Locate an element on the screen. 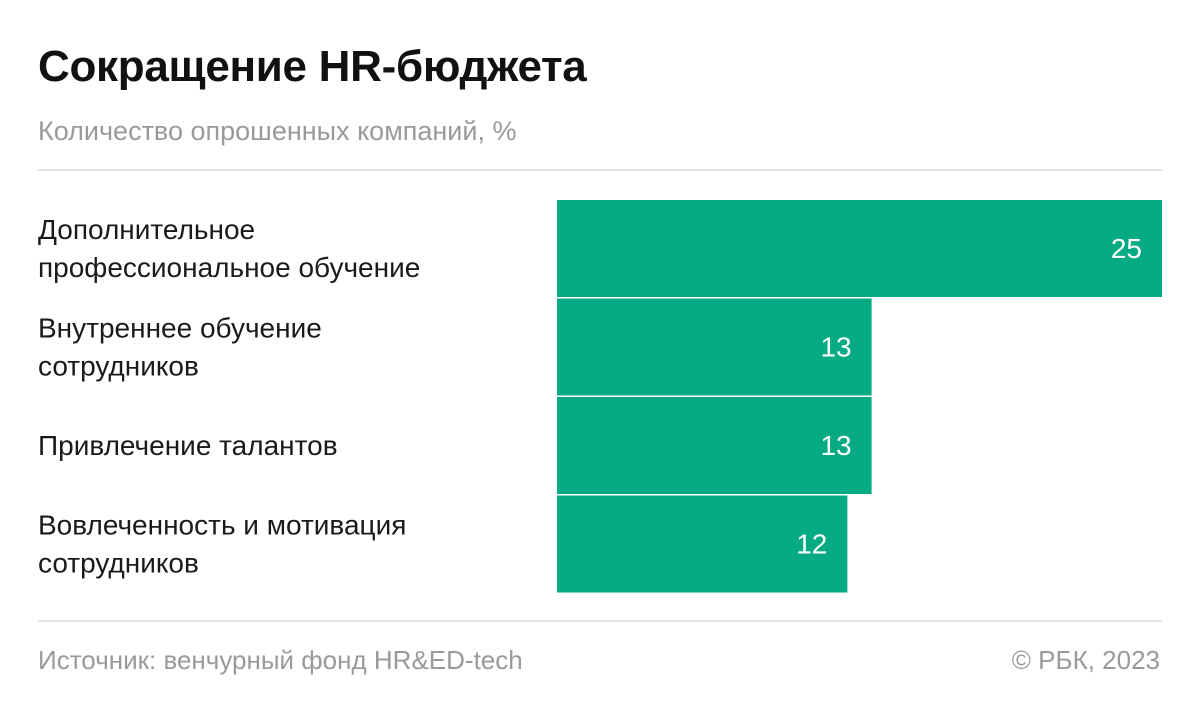  chart-subtitle: Количество опрошенных компаний, % is located at coordinates (277, 131).